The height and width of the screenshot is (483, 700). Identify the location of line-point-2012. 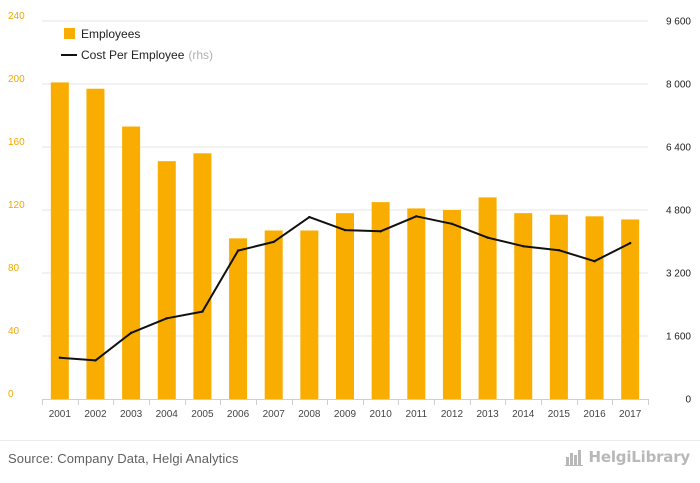
(452, 223).